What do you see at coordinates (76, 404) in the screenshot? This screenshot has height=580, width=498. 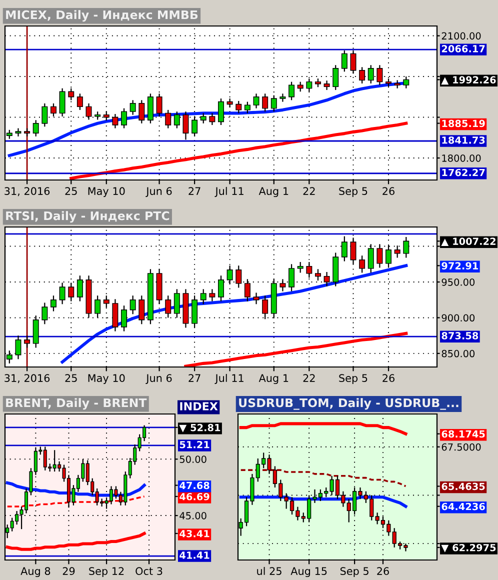 I see `chart-title: BRENT, Daily - BRENT` at bounding box center [76, 404].